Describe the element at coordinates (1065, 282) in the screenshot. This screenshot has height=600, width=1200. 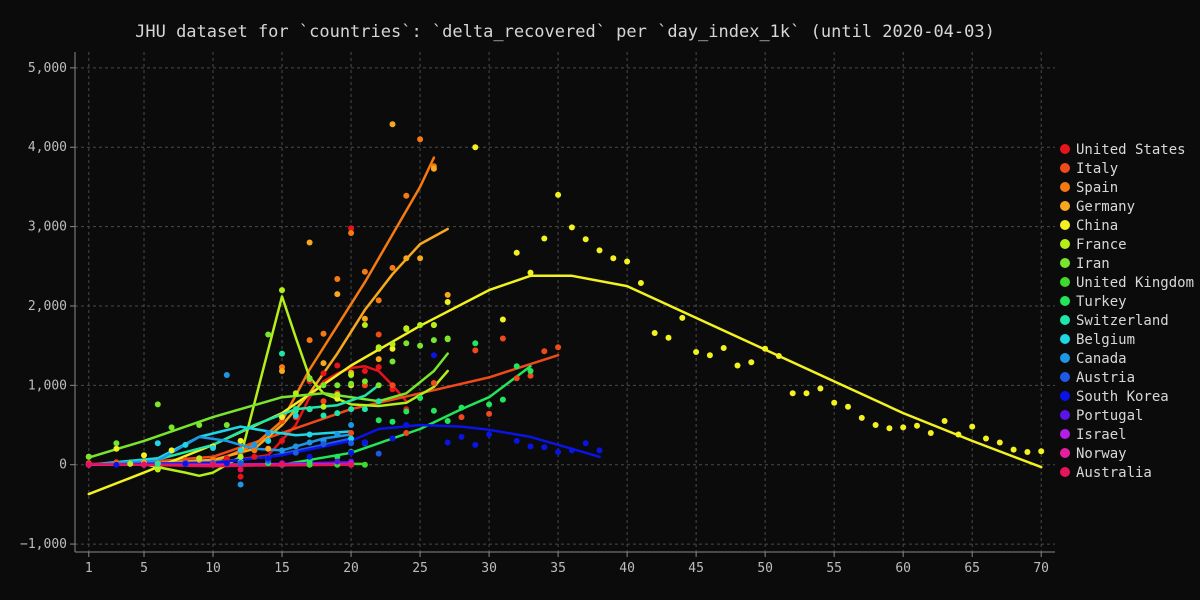
I see `legend-marker-united-kingdom` at that location.